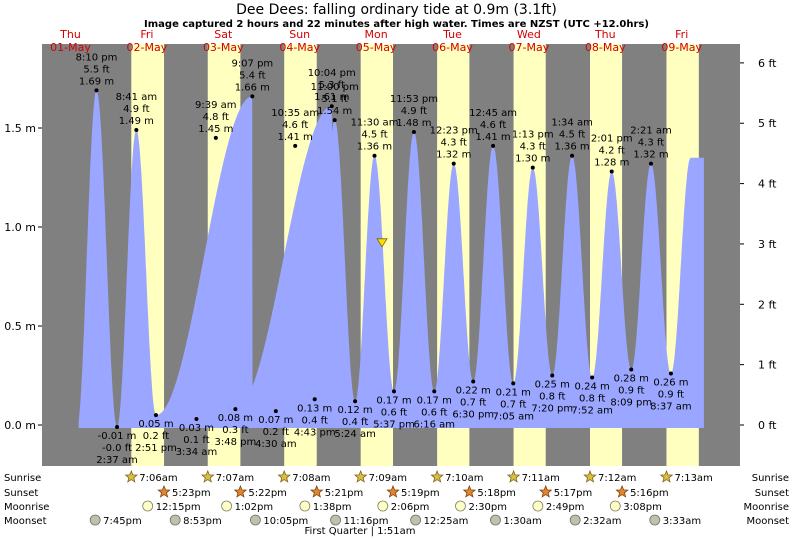  What do you see at coordinates (332, 85) in the screenshot?
I see `high-tide-feet-label: 5.3 ft` at bounding box center [332, 85].